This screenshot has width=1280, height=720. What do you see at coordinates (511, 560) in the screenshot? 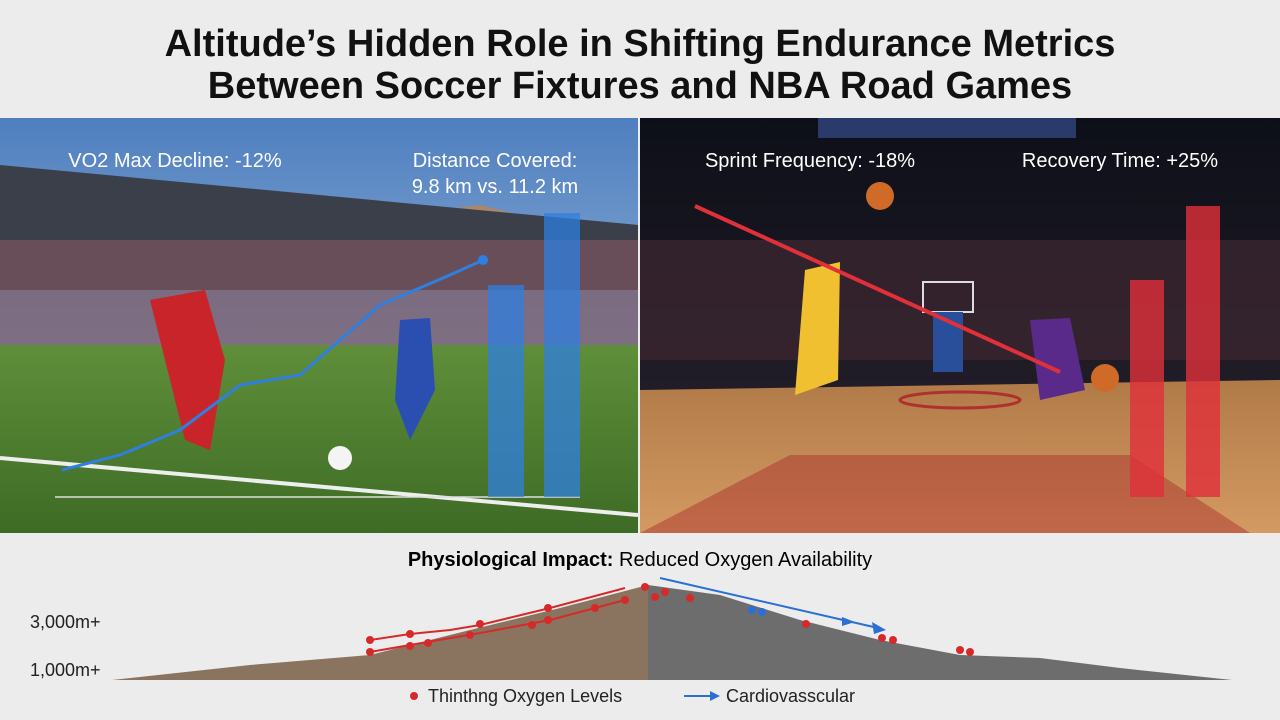
I see `impact-title-bold: Physiological Impact:` at bounding box center [511, 560].